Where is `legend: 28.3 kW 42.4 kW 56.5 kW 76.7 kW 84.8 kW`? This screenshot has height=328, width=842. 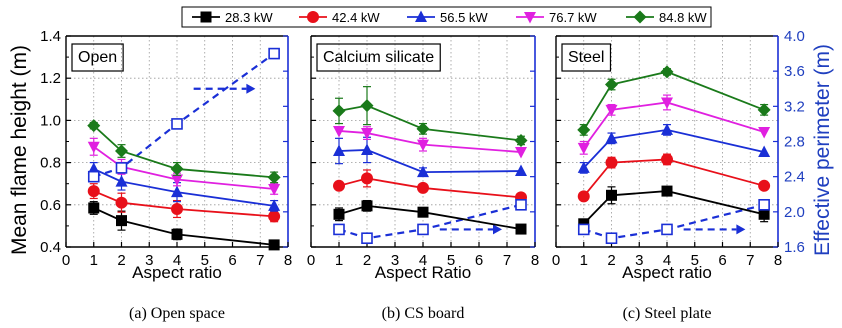
legend: 28.3 kW 42.4 kW 56.5 kW 76.7 kW 84.8 kW is located at coordinates (446, 17).